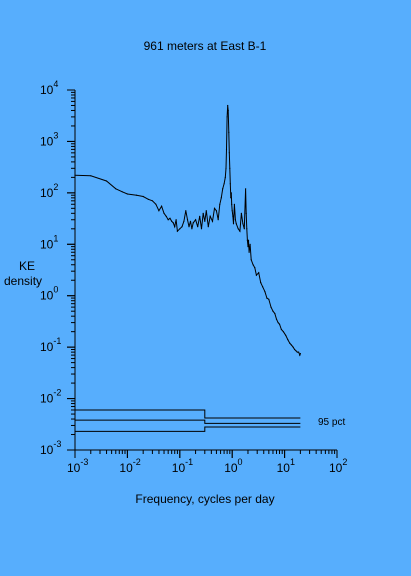 The image size is (411, 576). Describe the element at coordinates (188, 429) in the screenshot. I see `band-lower-line` at that location.